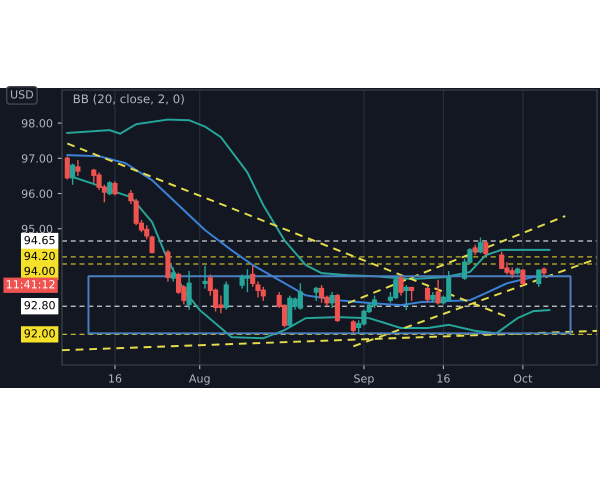 This screenshot has width=600, height=480. What do you see at coordinates (39, 305) in the screenshot?
I see `ref-line-label: 92.80` at bounding box center [39, 305].